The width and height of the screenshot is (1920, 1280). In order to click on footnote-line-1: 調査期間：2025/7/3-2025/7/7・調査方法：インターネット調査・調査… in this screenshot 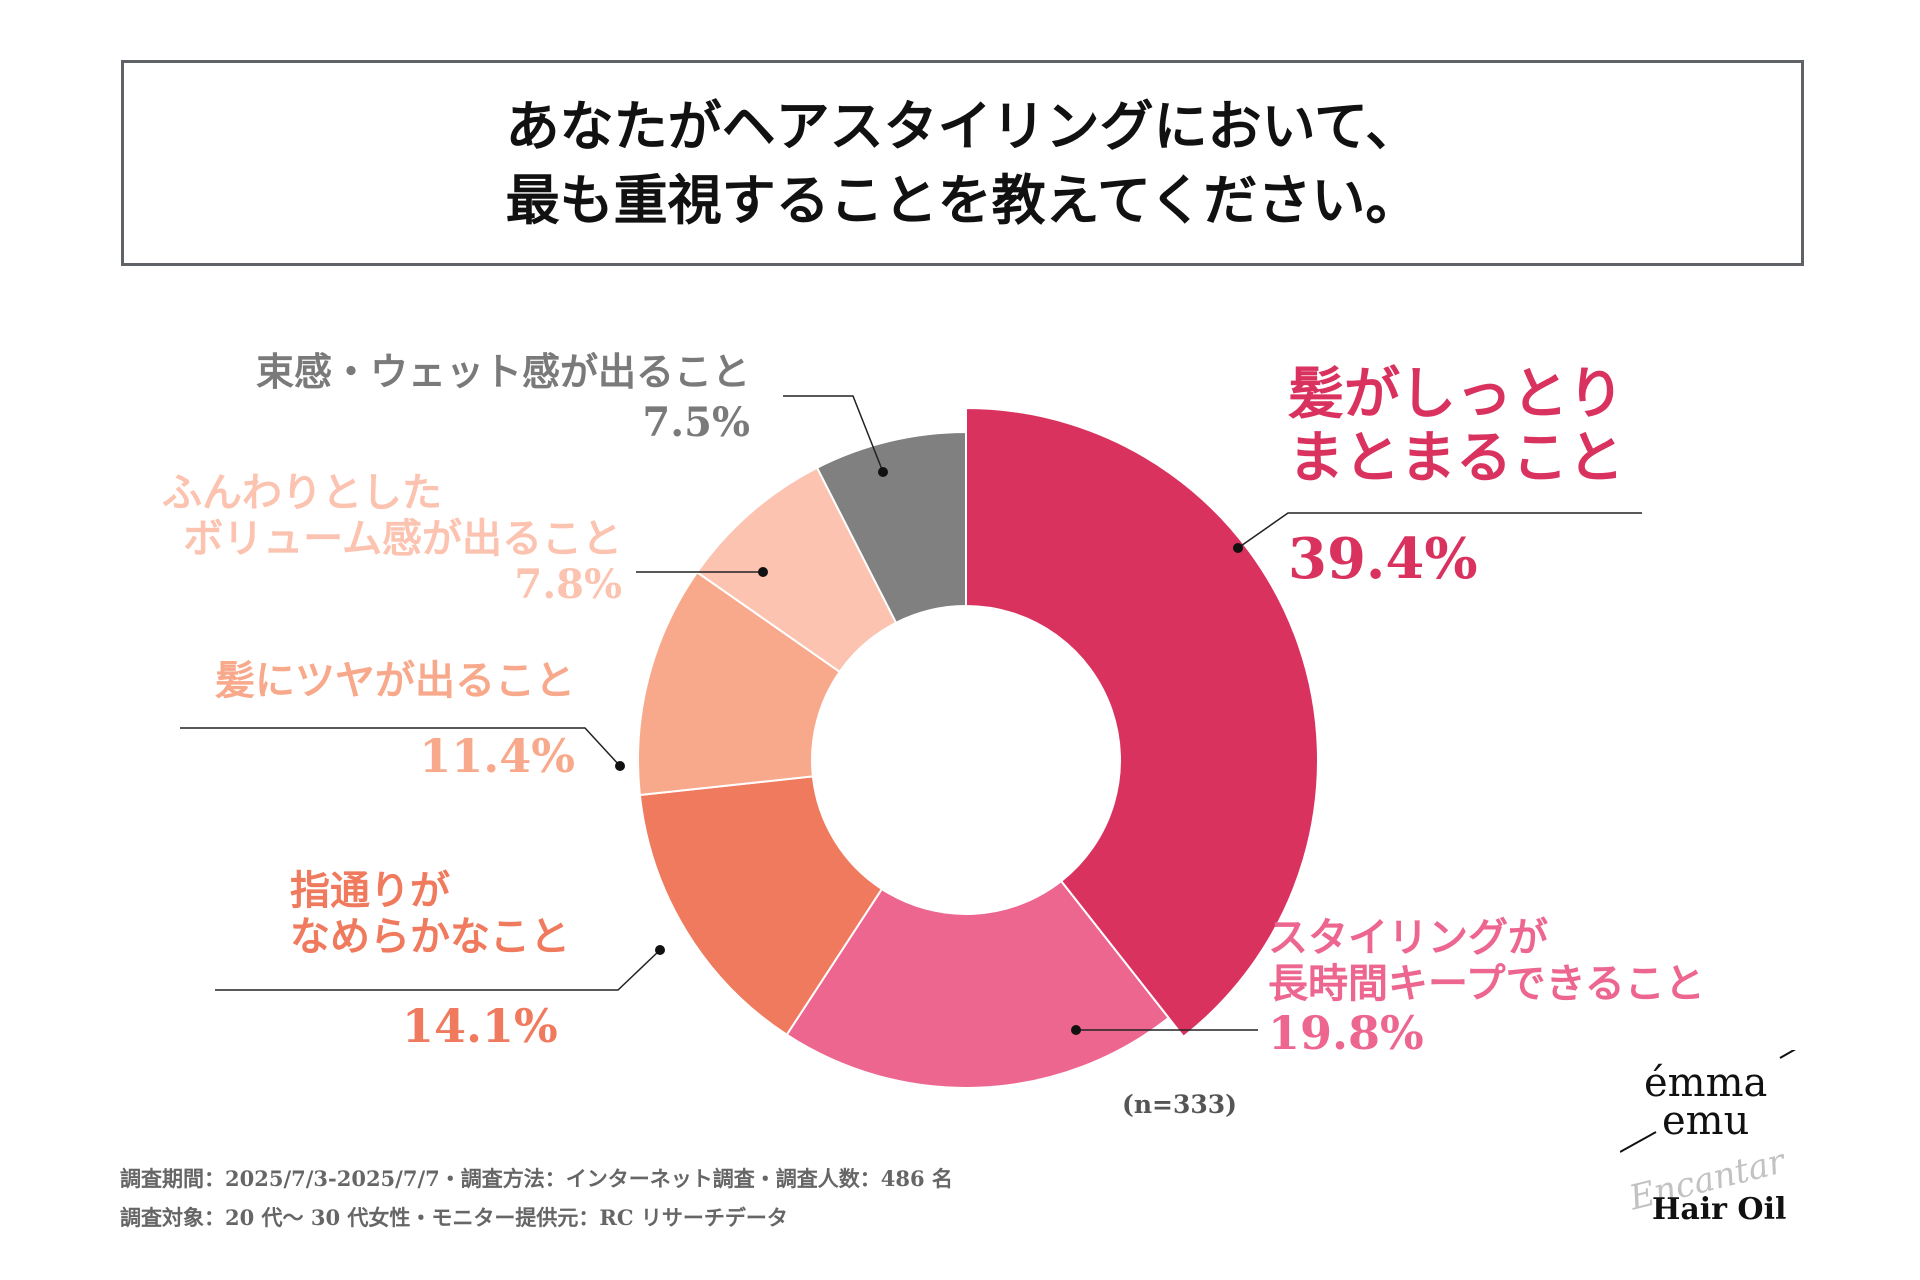, I will do `click(536, 1178)`.